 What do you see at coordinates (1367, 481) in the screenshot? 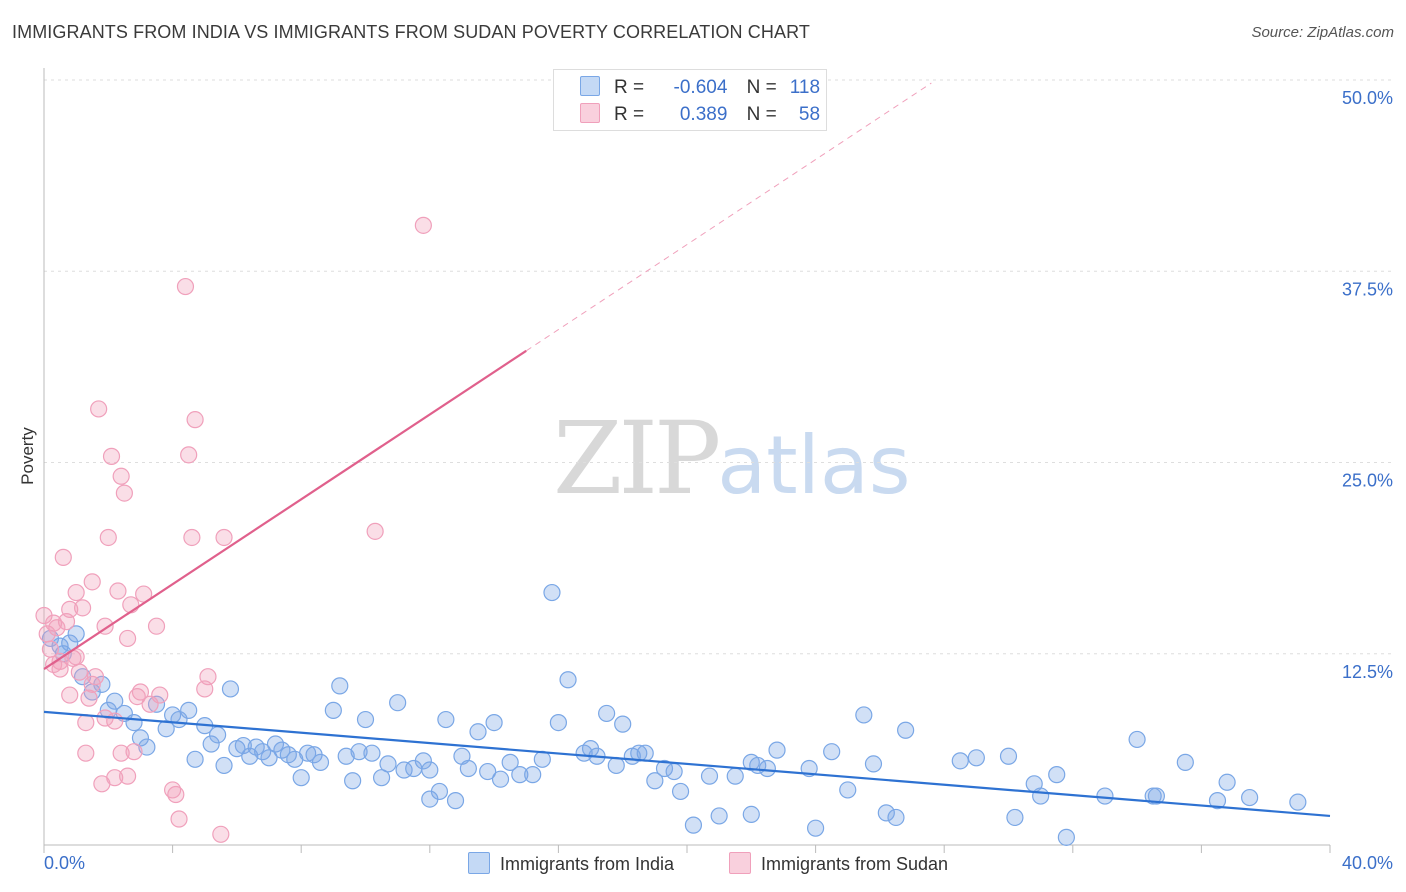
I see `y-tick-label-1: 25.0%` at bounding box center [1367, 481].